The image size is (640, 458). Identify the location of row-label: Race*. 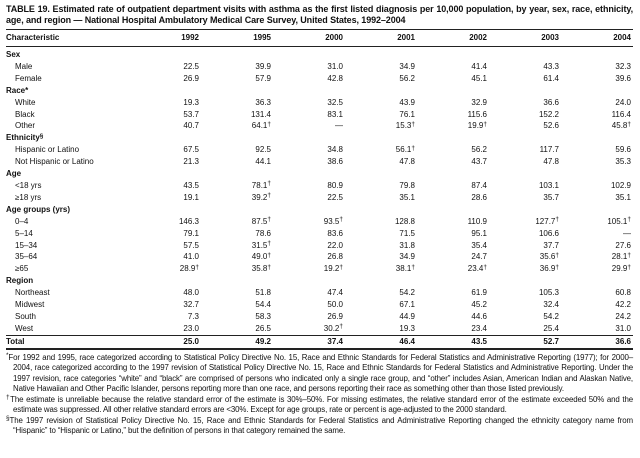
(17, 90).